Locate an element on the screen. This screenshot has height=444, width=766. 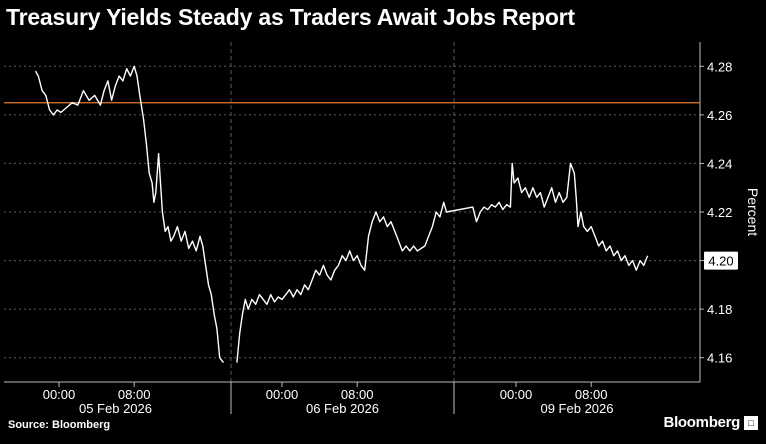
last-value-label: 4.20 is located at coordinates (720, 261).